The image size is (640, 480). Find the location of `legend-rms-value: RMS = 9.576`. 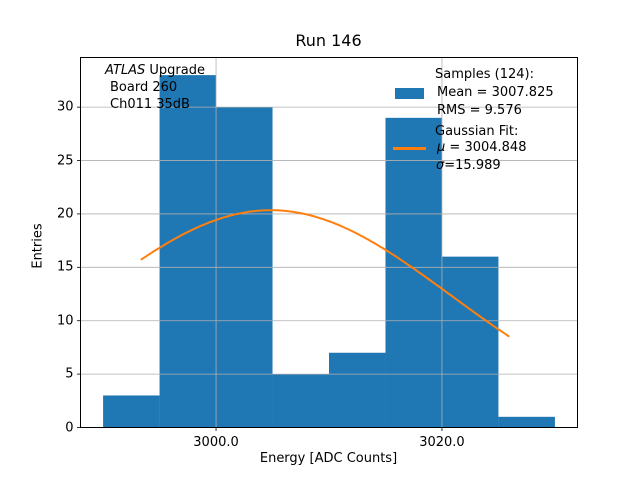

legend-rms-value: RMS = 9.576 is located at coordinates (479, 110).